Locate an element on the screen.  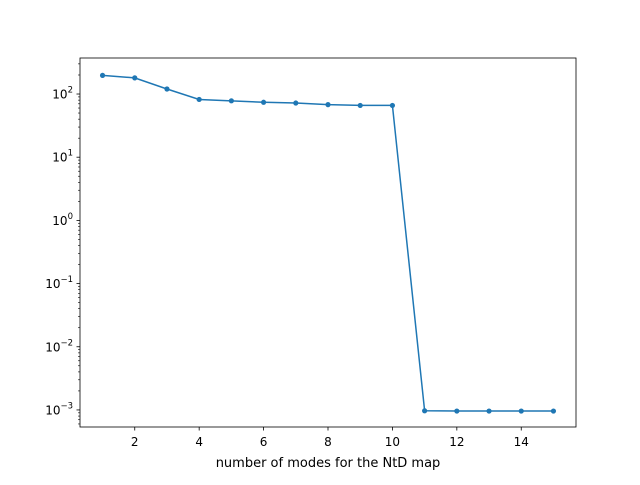
x-axis-label: number of modes for the NtD map is located at coordinates (328, 463).